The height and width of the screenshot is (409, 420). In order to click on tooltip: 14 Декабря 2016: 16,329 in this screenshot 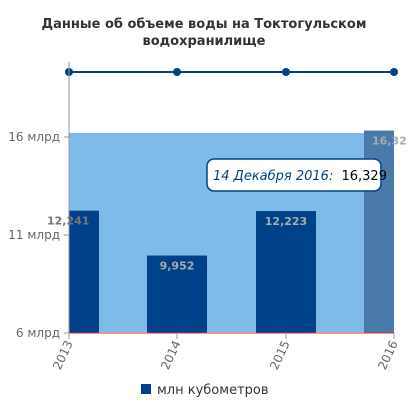, I will do `click(296, 175)`.